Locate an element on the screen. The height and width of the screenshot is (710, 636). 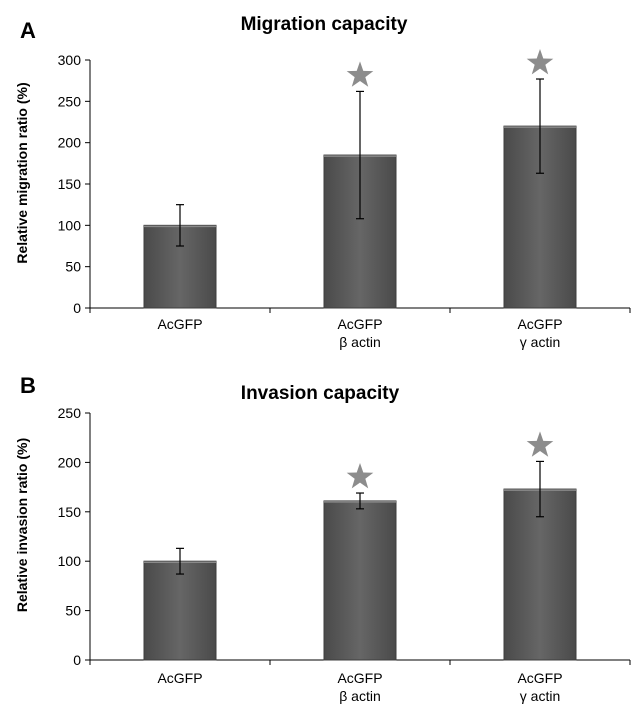
y-axis-label-migration: Relative migration ratio (%) is located at coordinates (22, 172).